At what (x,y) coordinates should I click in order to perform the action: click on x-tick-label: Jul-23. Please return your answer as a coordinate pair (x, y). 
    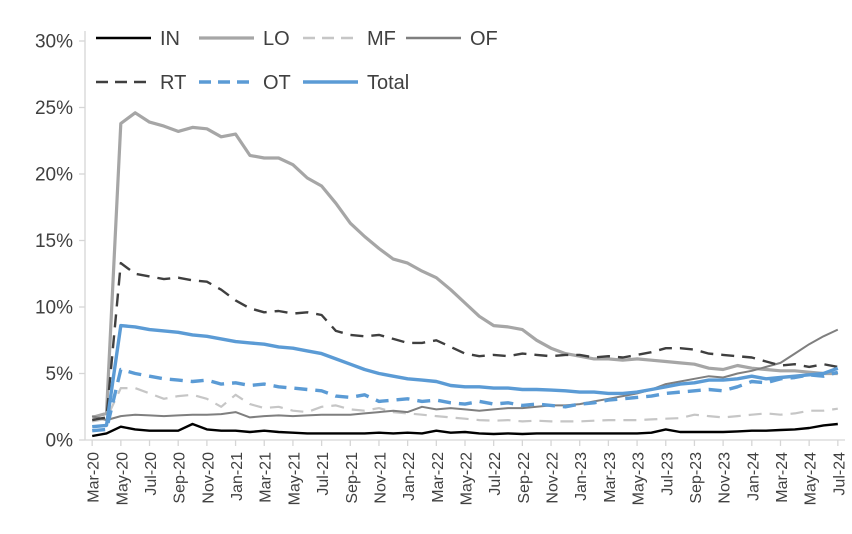
    Looking at the image, I should click on (667, 474).